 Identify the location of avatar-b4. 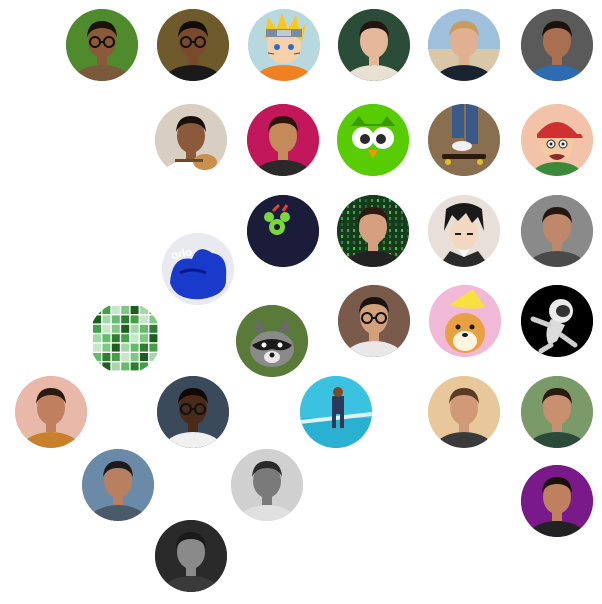
(464, 140).